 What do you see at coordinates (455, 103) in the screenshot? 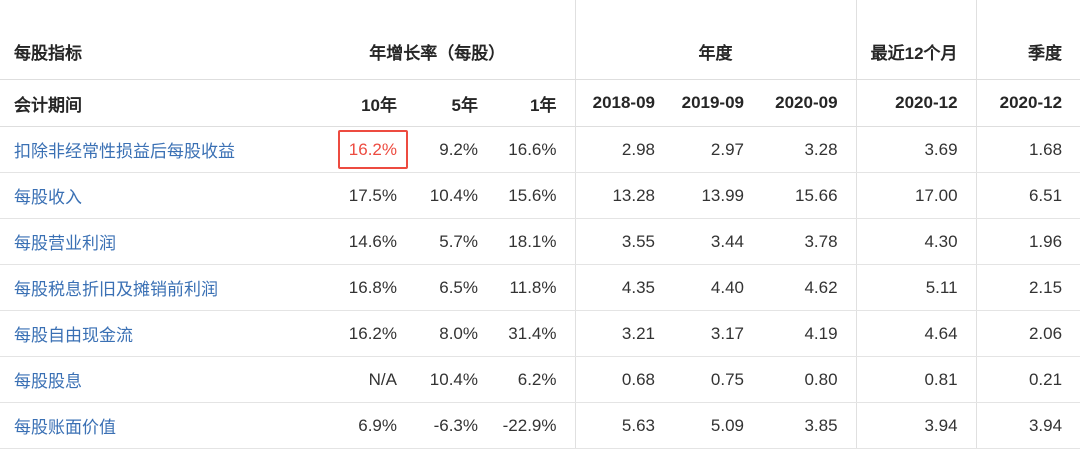
I see `column-header-5y: 5年` at bounding box center [455, 103].